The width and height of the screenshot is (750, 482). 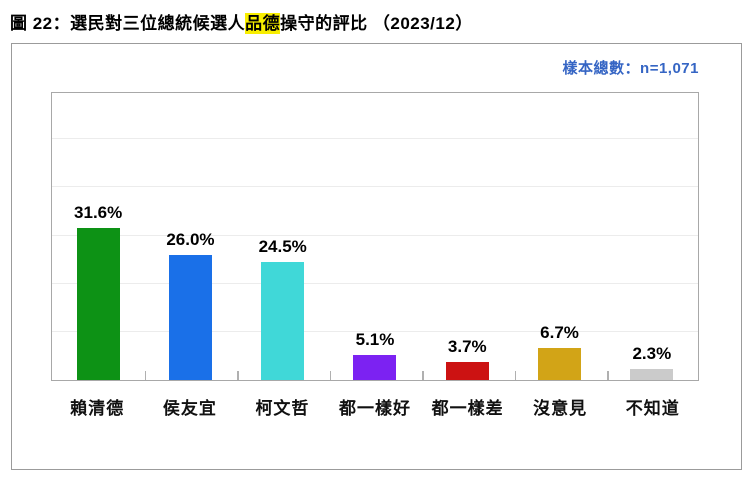 I want to click on bar-slot: 26.0%, so click(x=190, y=236).